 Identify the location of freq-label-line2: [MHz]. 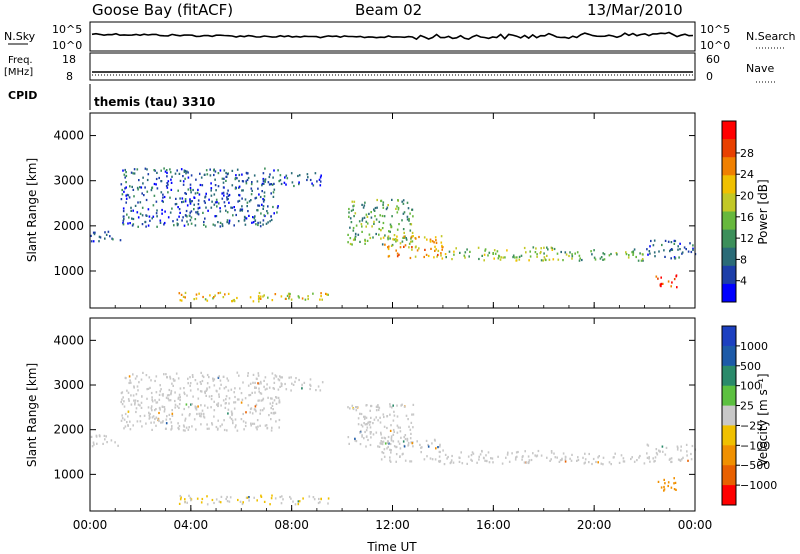
(18, 72).